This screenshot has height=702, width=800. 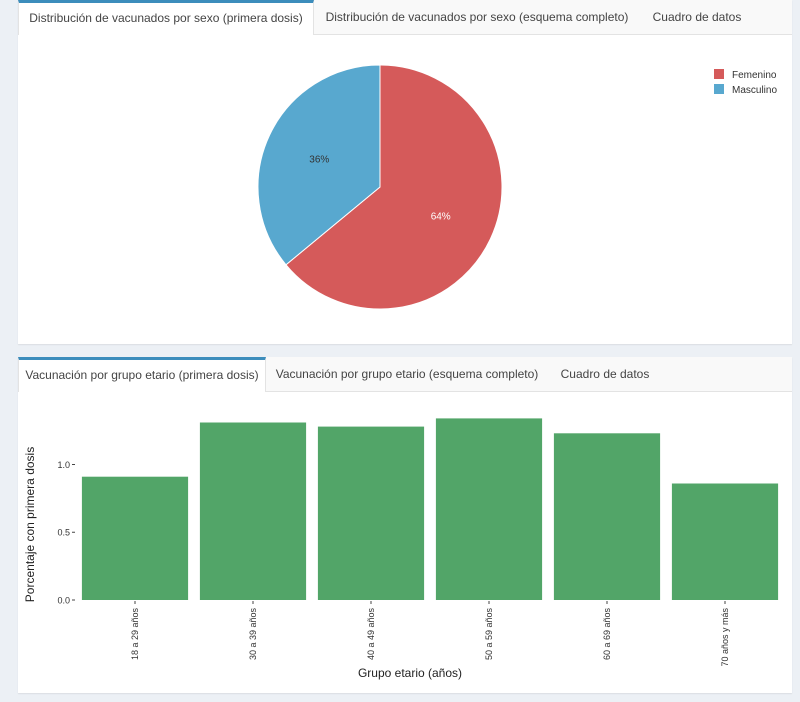 What do you see at coordinates (135, 634) in the screenshot?
I see `x-tick-label-18-a-29-anos: 18 a 29 años` at bounding box center [135, 634].